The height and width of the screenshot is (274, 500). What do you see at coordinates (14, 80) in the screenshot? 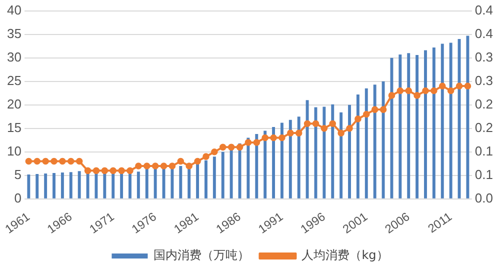
I see `y-tick-label: 25` at bounding box center [14, 80].